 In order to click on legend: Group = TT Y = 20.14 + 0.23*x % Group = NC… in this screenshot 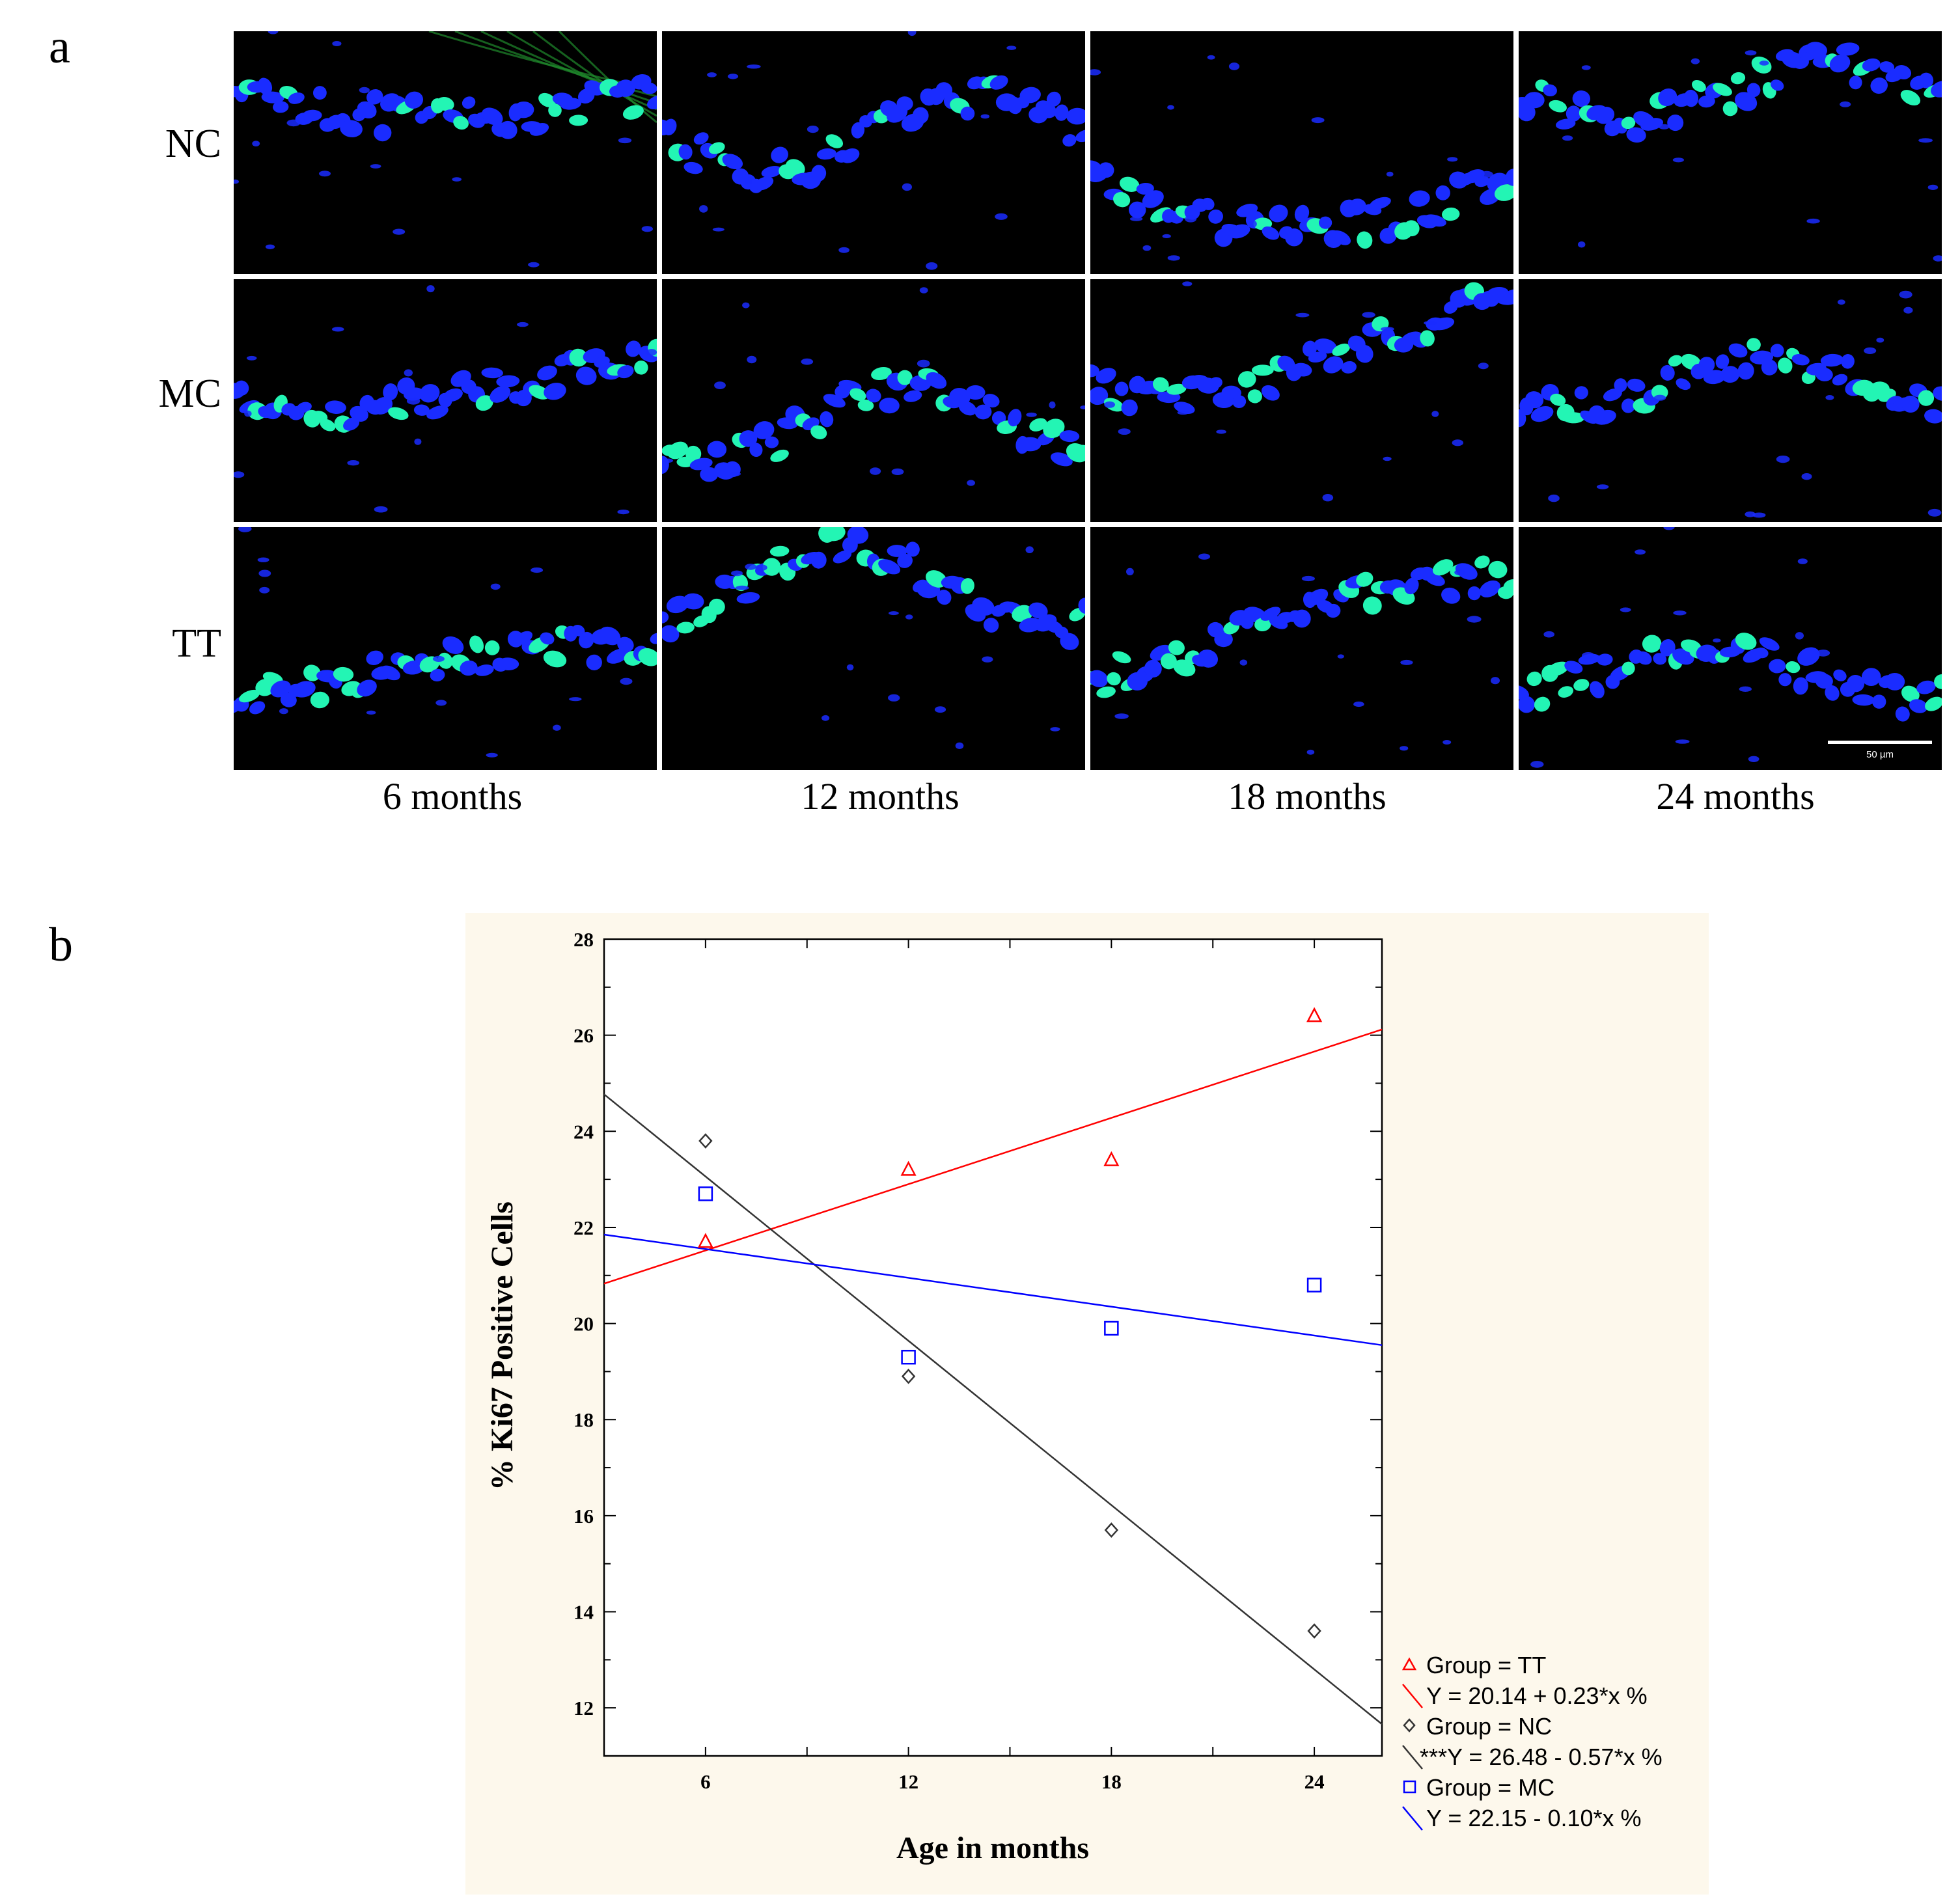, I will do `click(1532, 1741)`.